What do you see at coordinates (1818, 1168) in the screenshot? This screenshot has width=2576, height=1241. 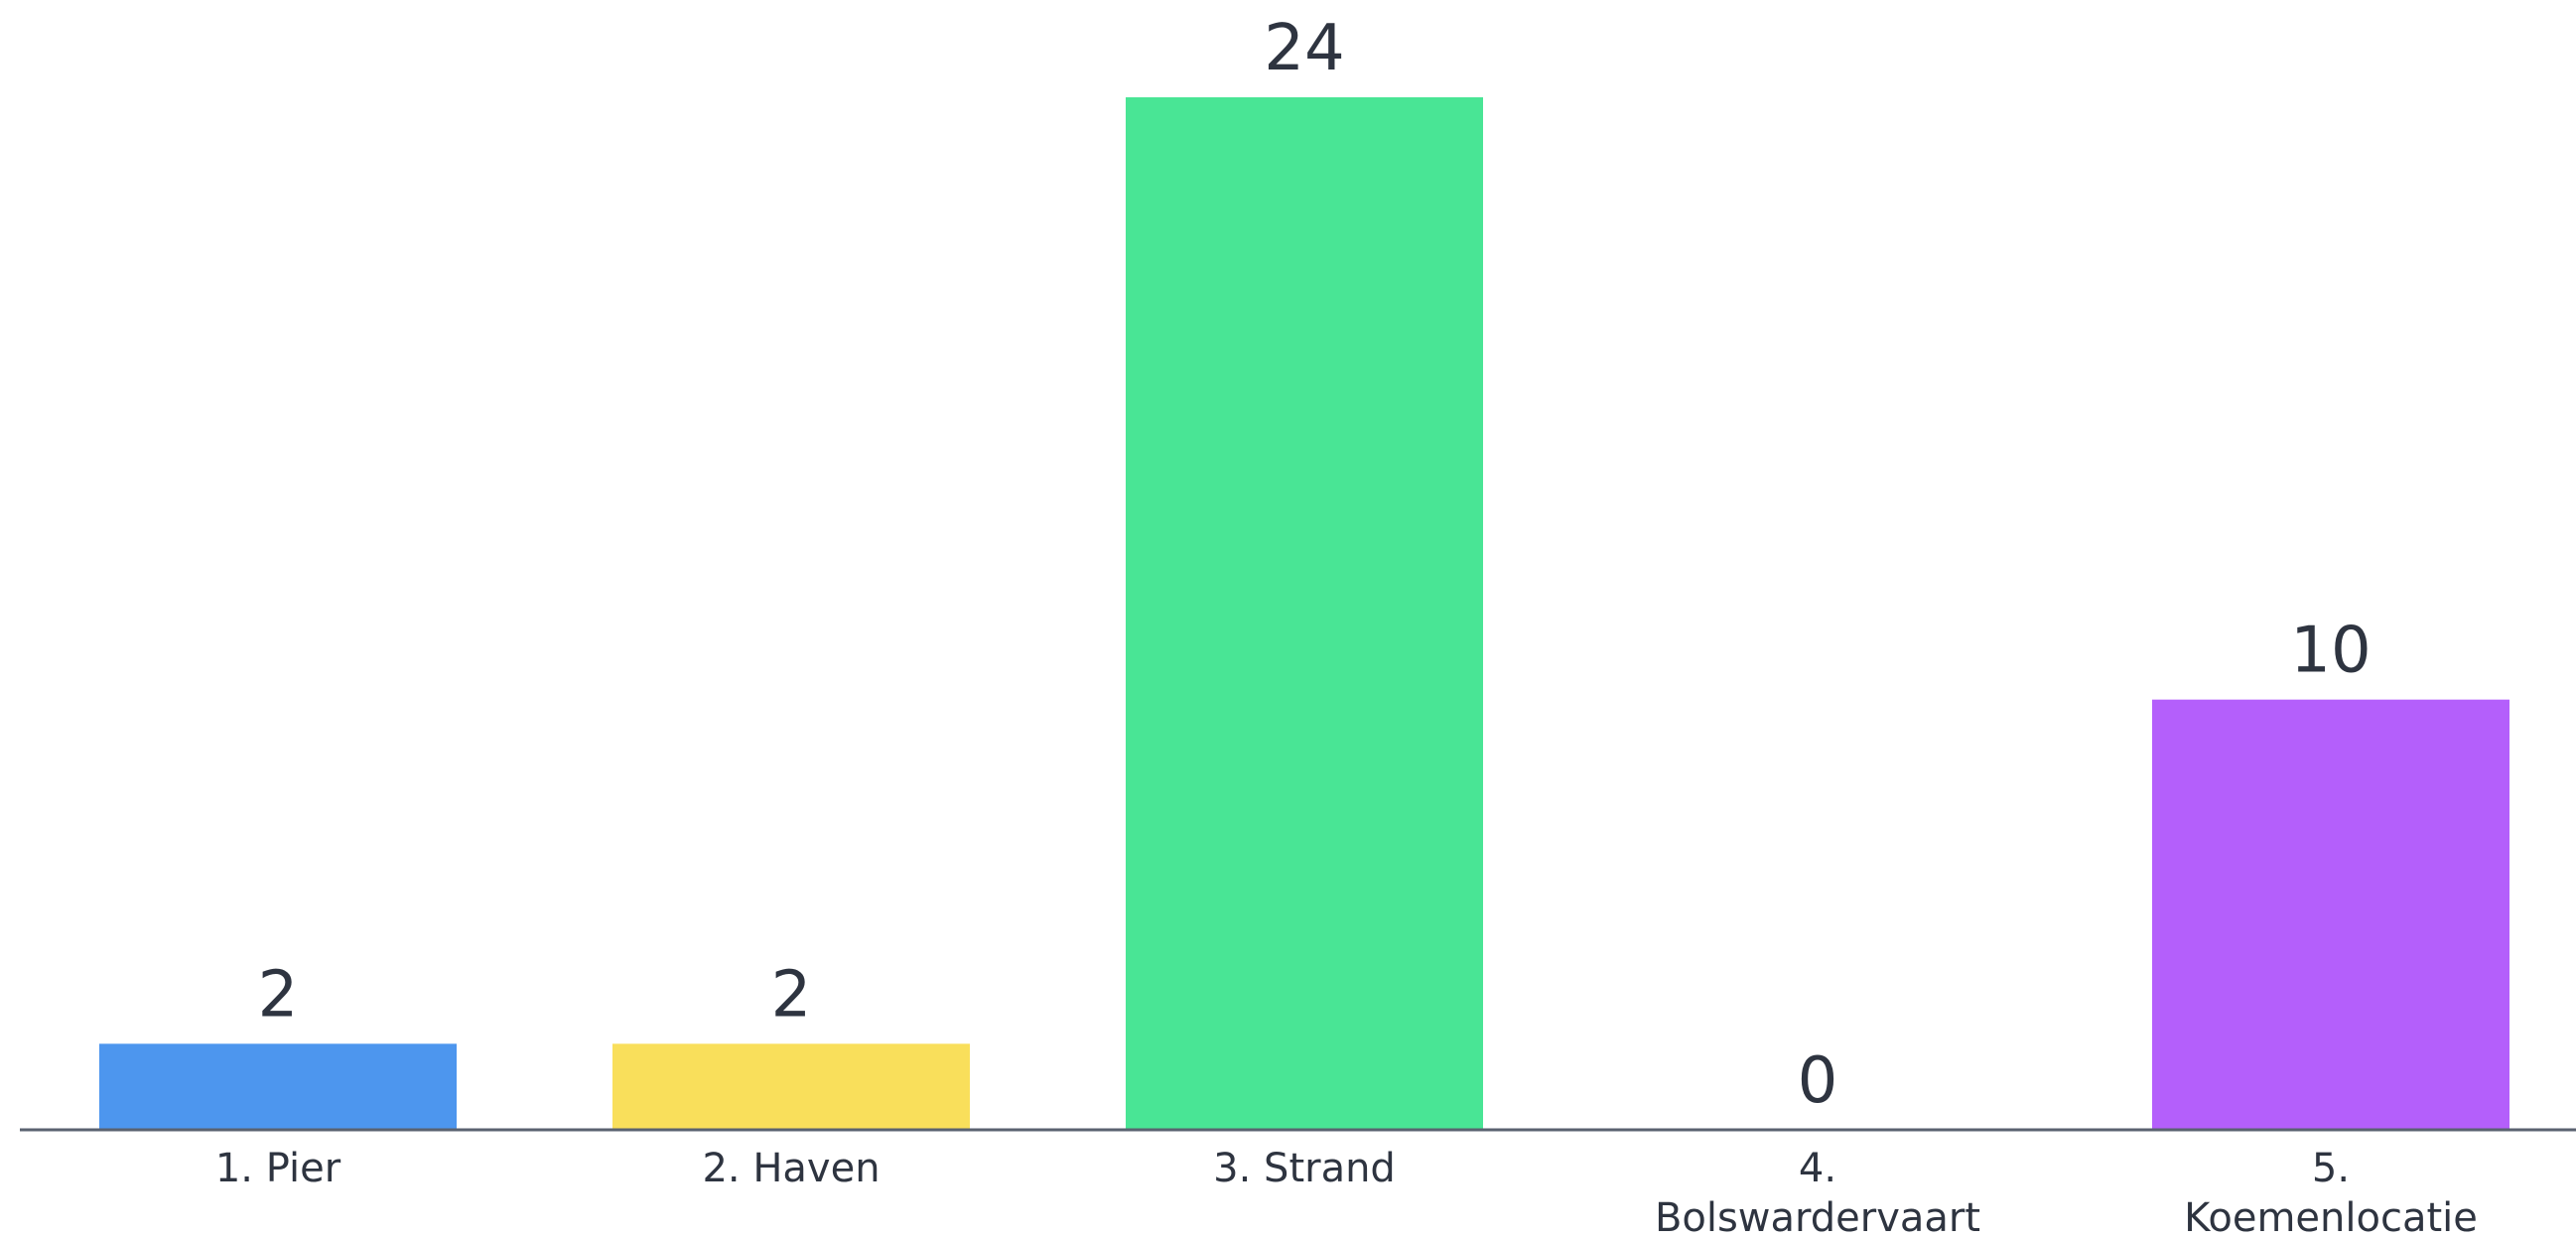 I see `category-label-line: 4.` at bounding box center [1818, 1168].